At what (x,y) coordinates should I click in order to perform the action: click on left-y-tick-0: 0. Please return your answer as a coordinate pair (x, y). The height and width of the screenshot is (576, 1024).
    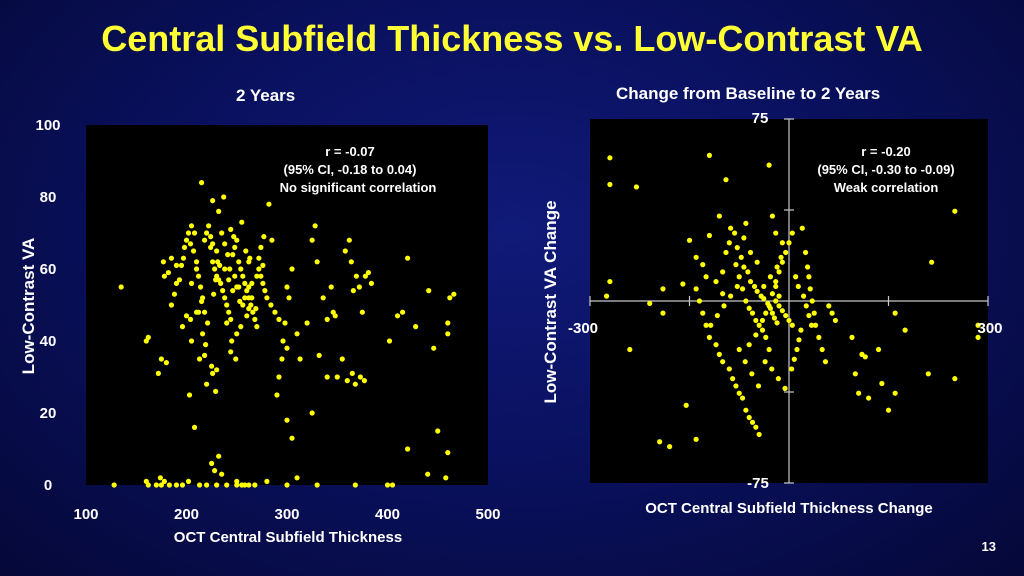
    Looking at the image, I should click on (48, 485).